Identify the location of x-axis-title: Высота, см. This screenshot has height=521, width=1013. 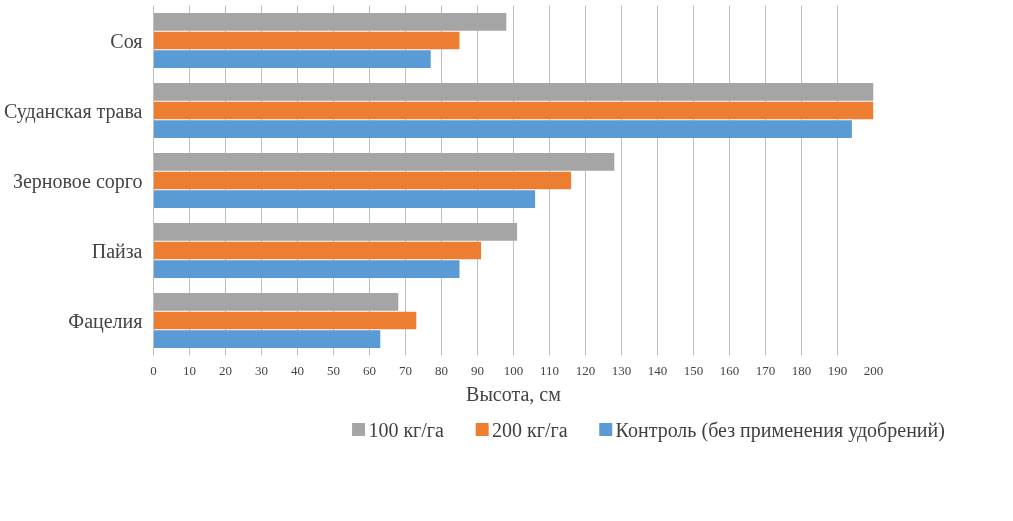
(514, 393).